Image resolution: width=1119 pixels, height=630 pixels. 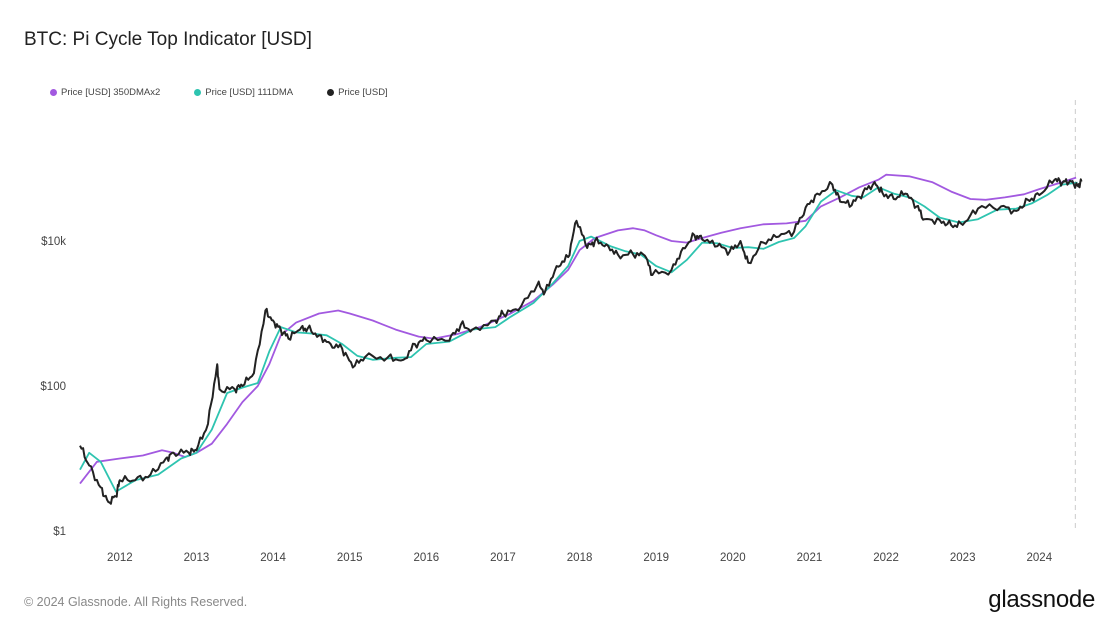 What do you see at coordinates (1040, 558) in the screenshot?
I see `x-tick-label: 2024` at bounding box center [1040, 558].